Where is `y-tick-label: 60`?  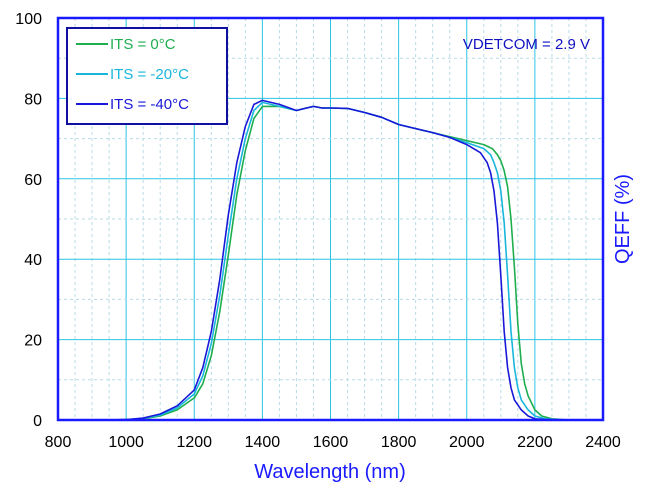 y-tick-label: 60 is located at coordinates (33, 180).